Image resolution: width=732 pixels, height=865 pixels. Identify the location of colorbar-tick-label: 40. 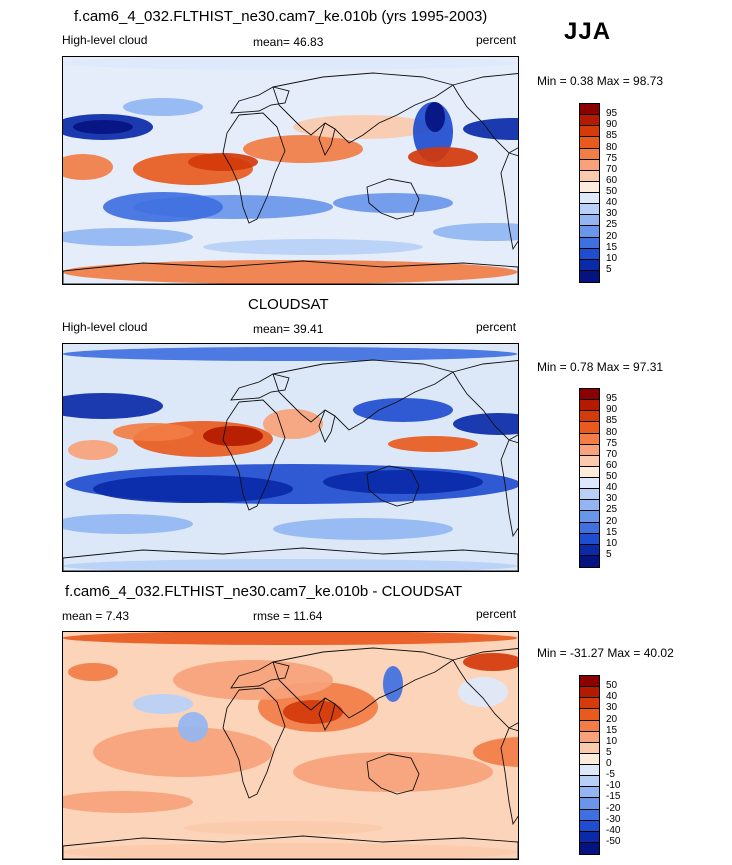
(612, 697).